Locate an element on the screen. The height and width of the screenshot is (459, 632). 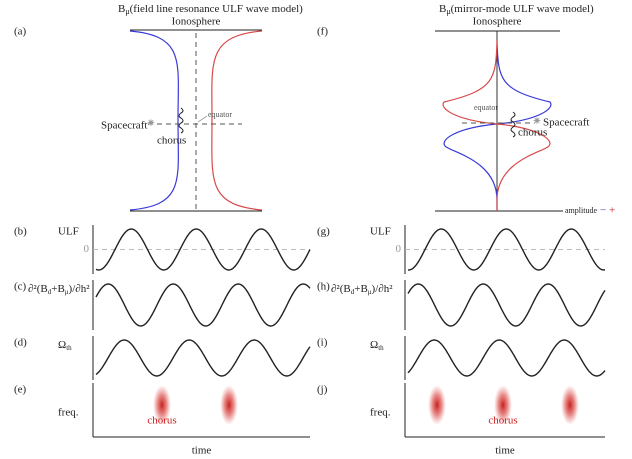
title: Bμ(field line resonance ULF wave model) is located at coordinates (210, 9).